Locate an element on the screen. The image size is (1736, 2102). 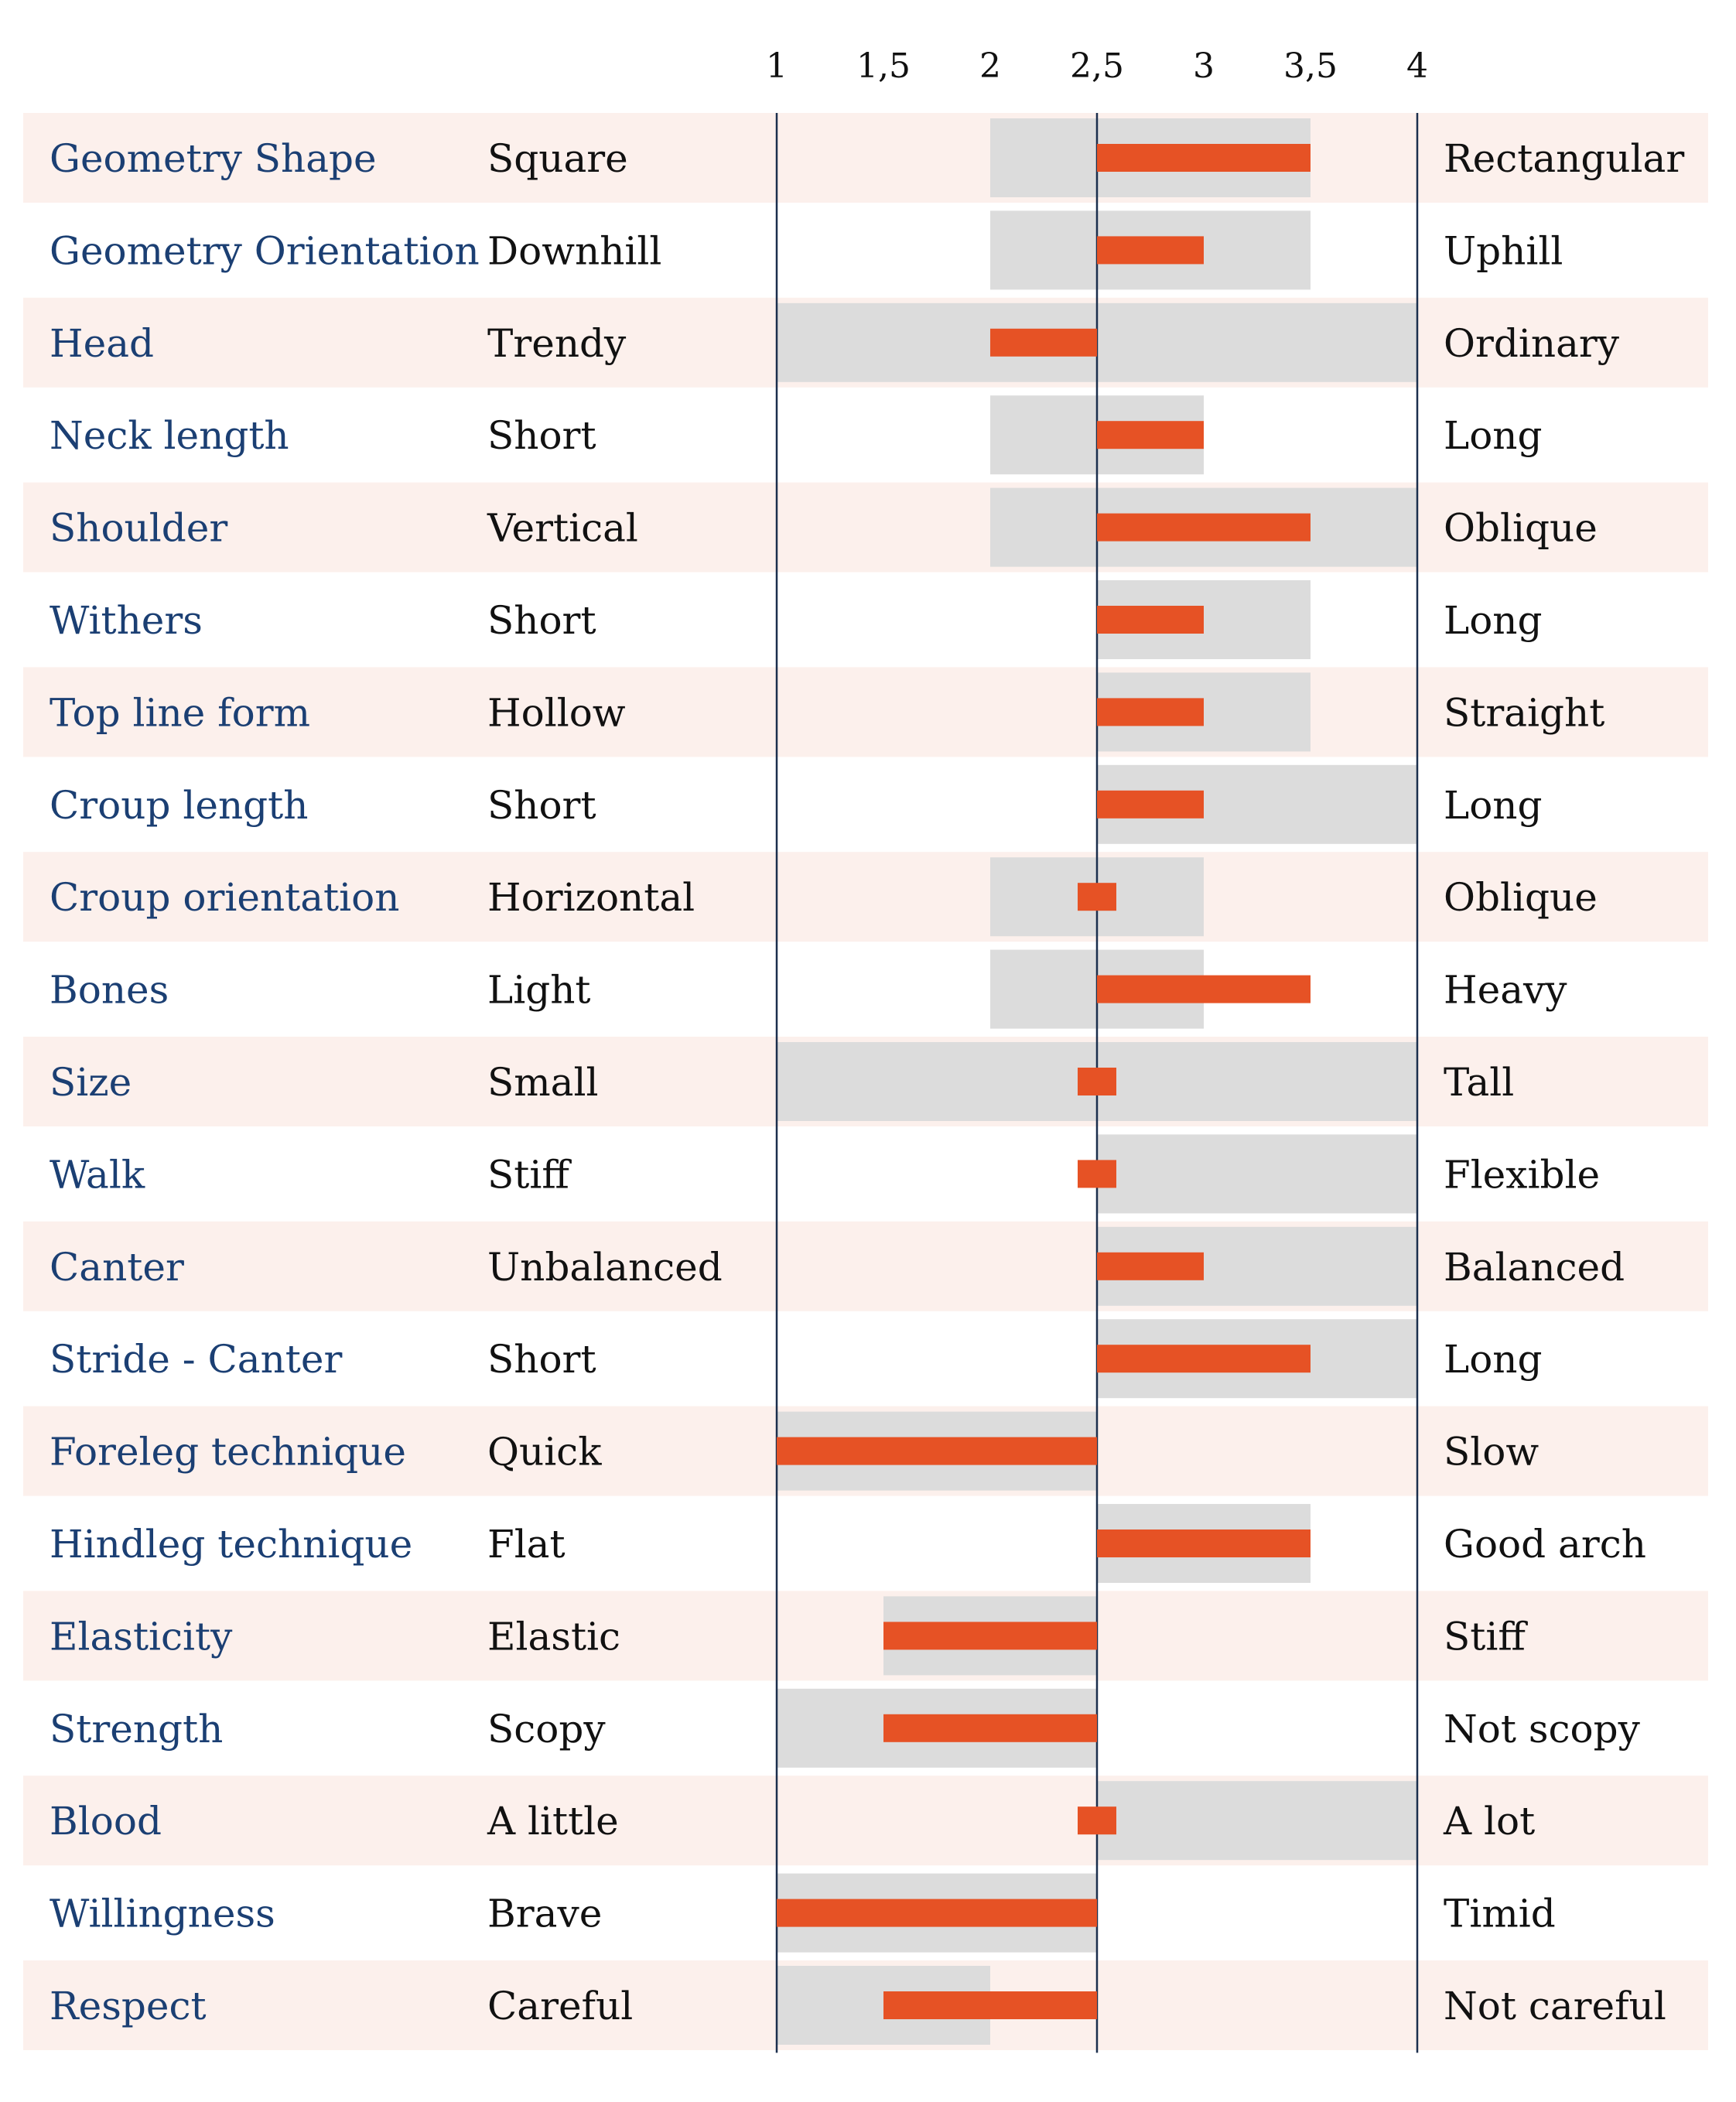
trait-label: Hindleg technique is located at coordinates (231, 1544).